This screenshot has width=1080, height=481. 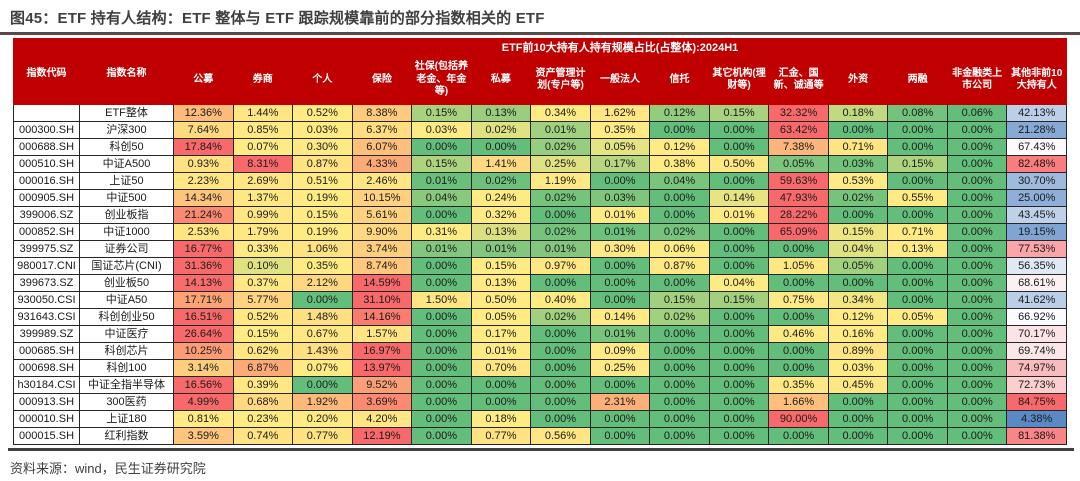 I want to click on column-header: 公募, so click(x=203, y=80).